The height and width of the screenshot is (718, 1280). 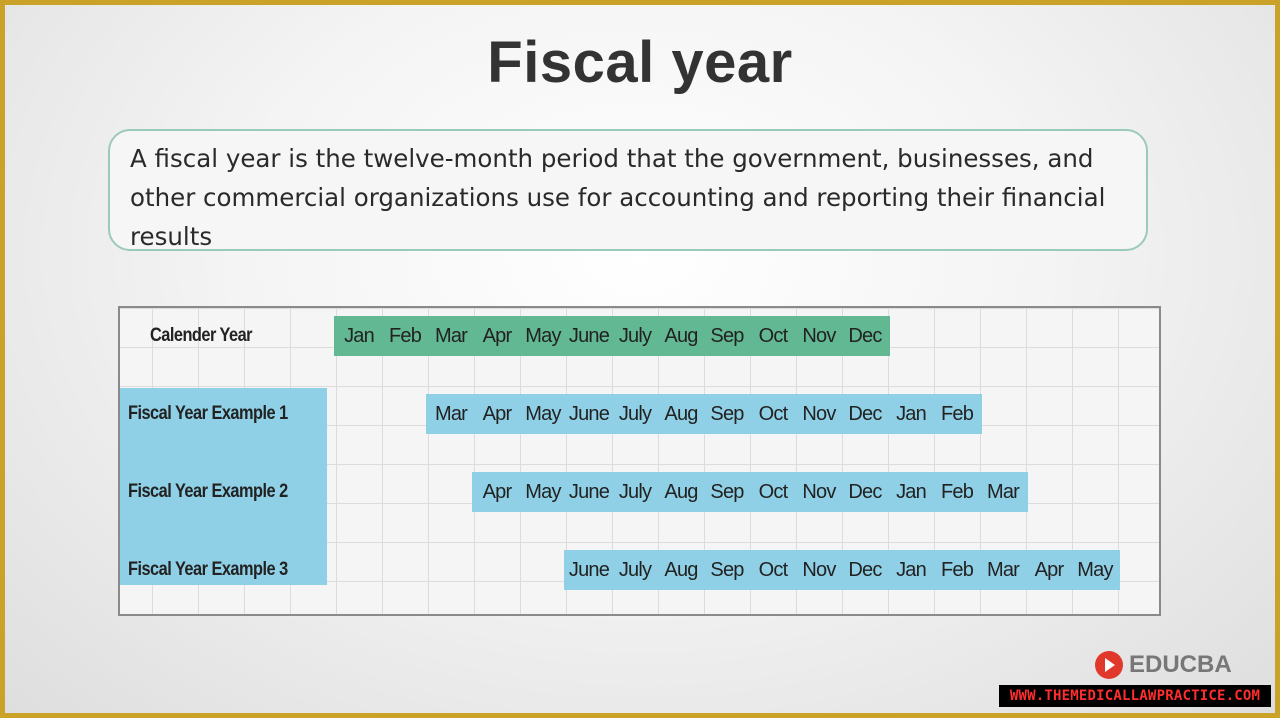 What do you see at coordinates (612, 336) in the screenshot?
I see `calendar-year-band` at bounding box center [612, 336].